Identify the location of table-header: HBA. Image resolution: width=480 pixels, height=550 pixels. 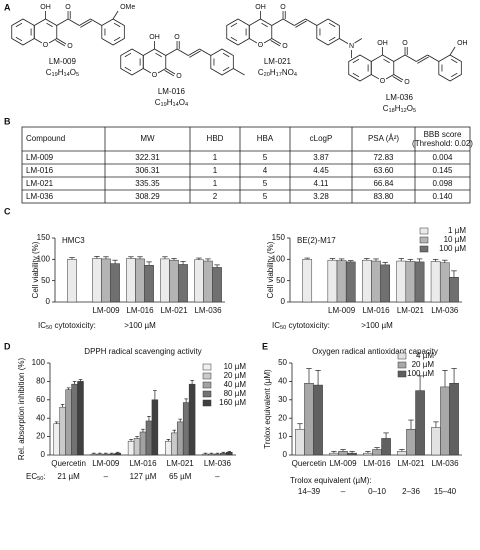
(265, 138).